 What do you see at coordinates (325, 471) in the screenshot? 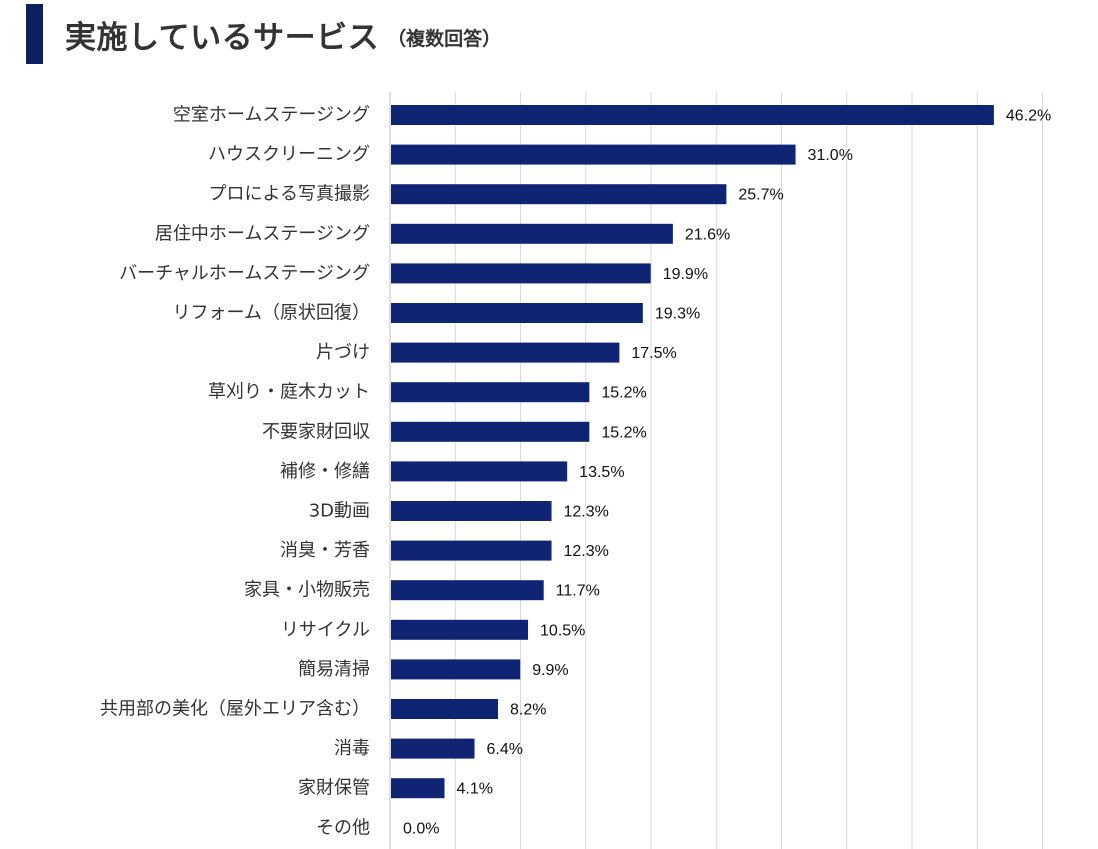
I see `category-label: 補修・修繕` at bounding box center [325, 471].